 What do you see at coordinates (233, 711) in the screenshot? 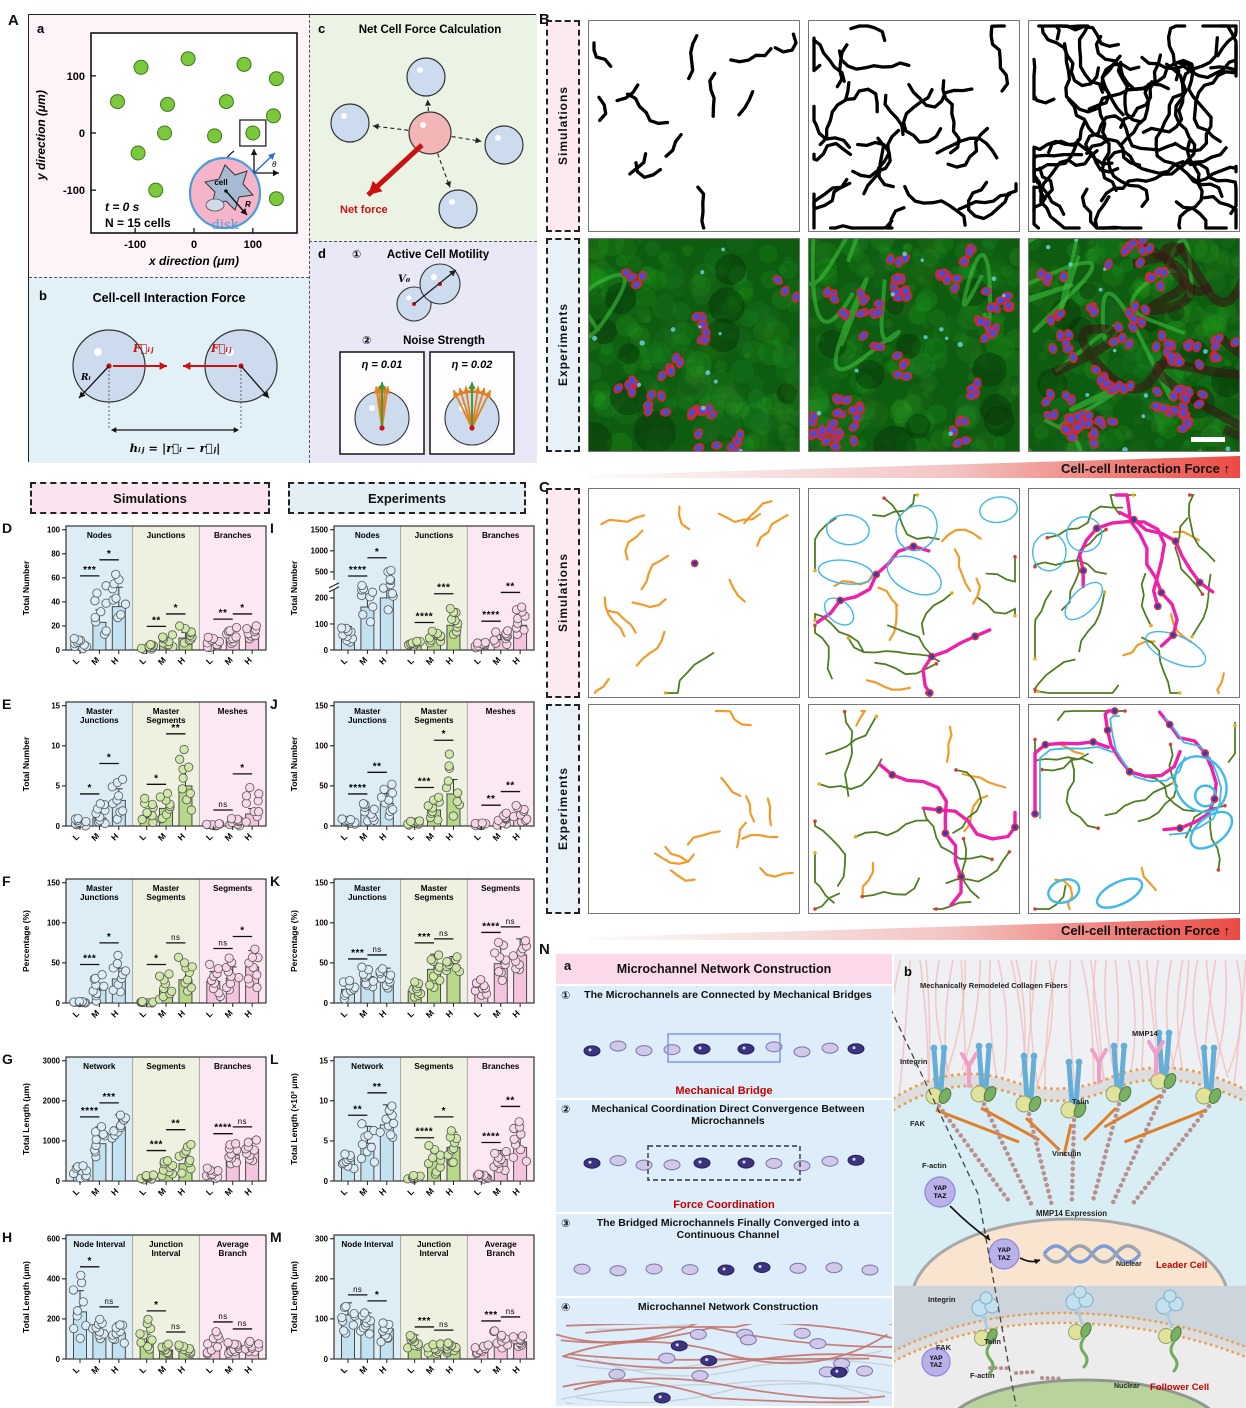
I see `group-title: Meshes` at bounding box center [233, 711].